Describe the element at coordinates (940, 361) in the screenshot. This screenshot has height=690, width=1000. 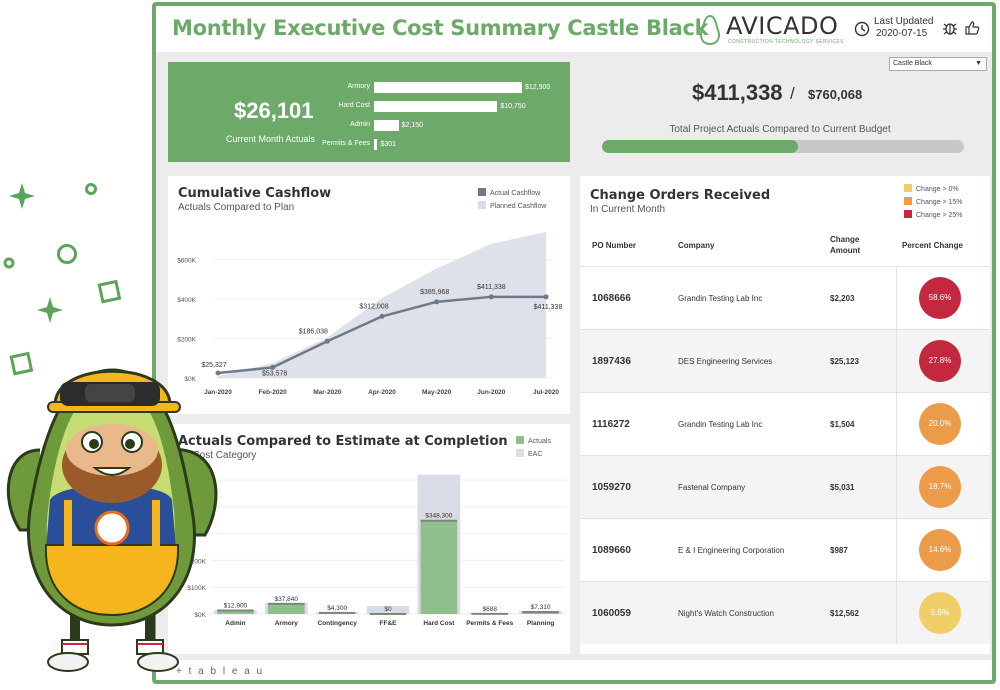
I see `percent-change-badge: 27.8%` at that location.